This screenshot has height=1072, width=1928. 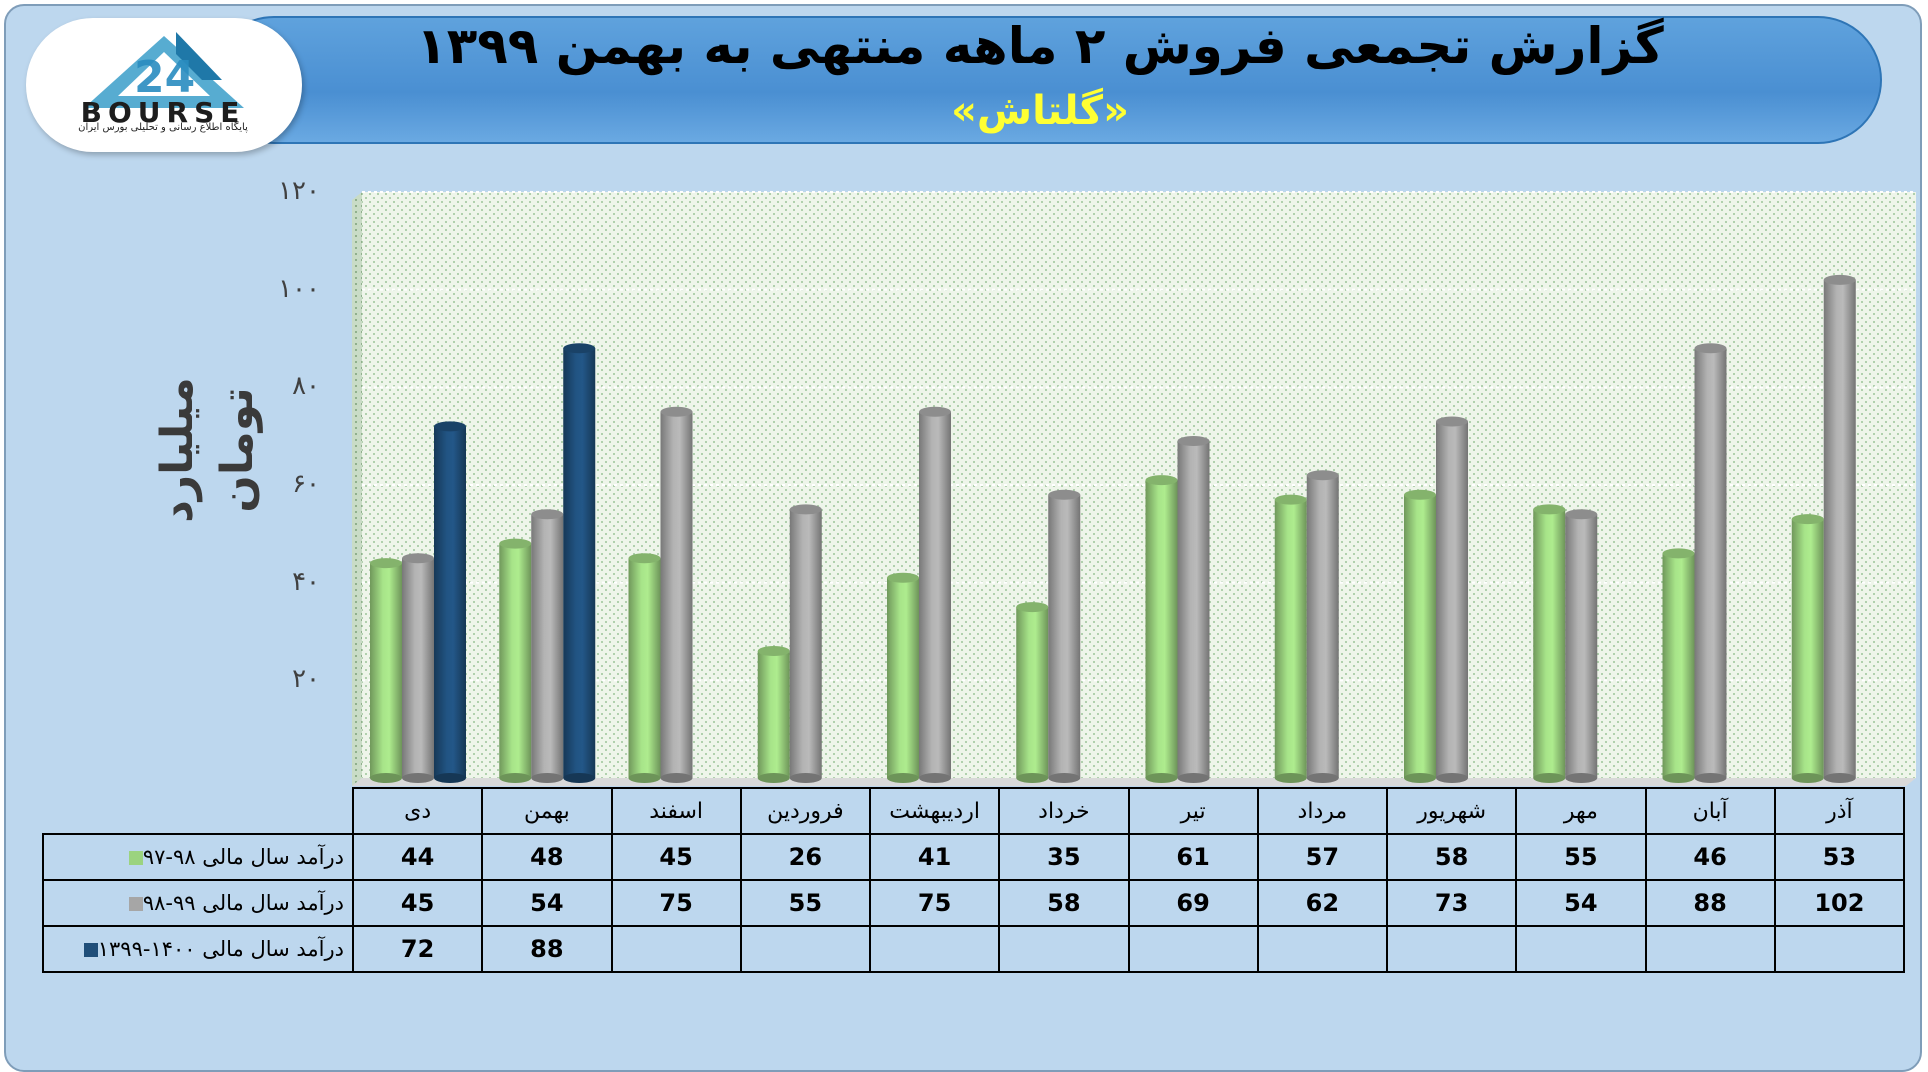 What do you see at coordinates (1134, 782) in the screenshot?
I see `plot-floor` at bounding box center [1134, 782].